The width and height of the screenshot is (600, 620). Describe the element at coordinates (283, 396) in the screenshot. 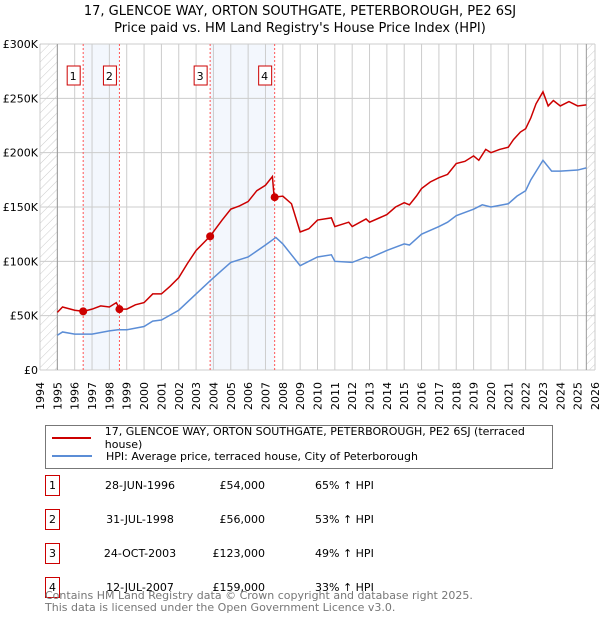

I see `x-tick-label: 2008` at that location.